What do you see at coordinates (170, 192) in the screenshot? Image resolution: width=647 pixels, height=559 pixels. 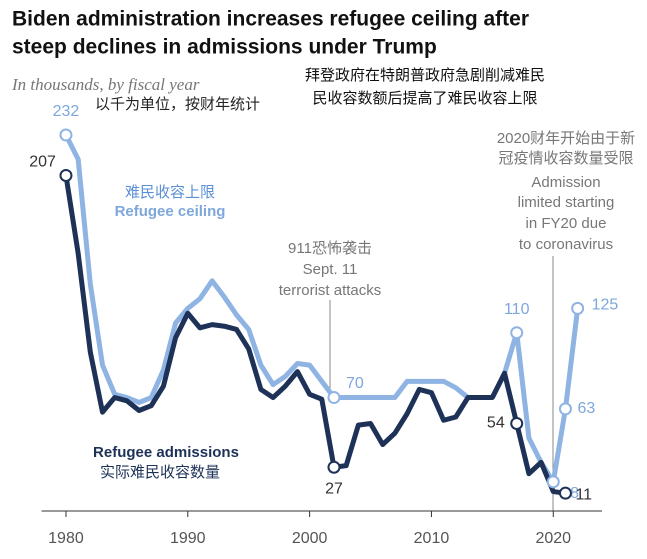 I see `series-label-zh: 难民收容上限` at bounding box center [170, 192].